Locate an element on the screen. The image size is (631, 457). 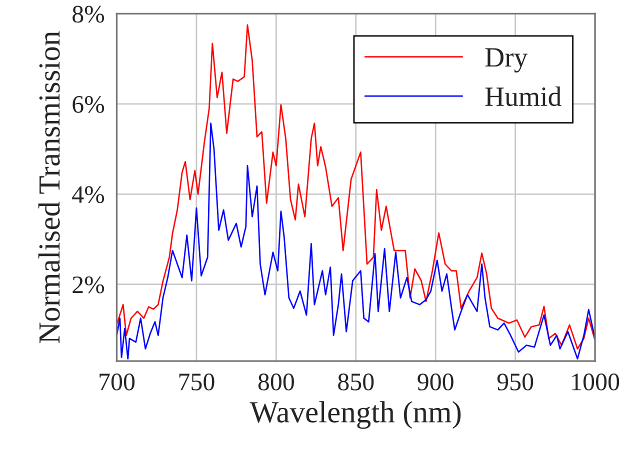
y-tick-label: 8% is located at coordinates (88, 14).